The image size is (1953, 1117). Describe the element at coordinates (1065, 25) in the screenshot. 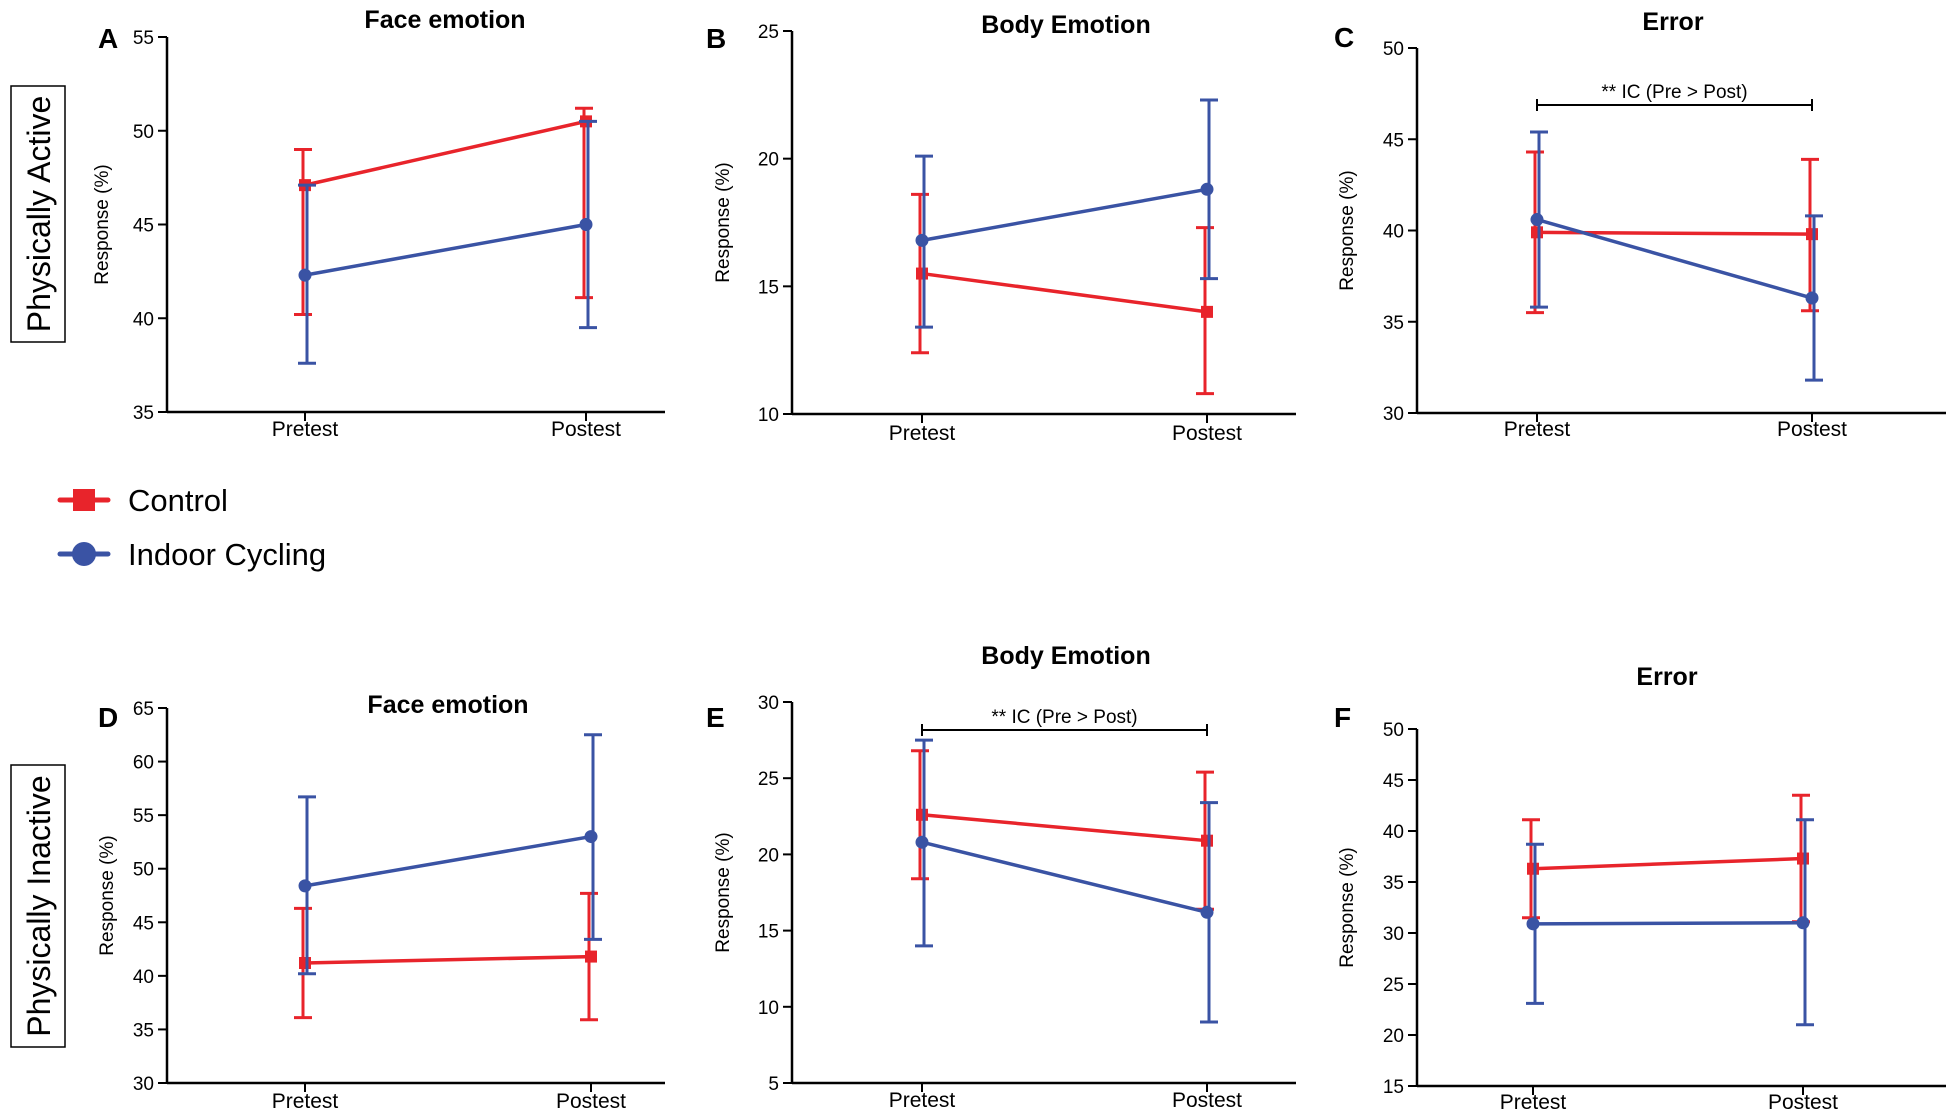

I see `panel-b-title: Body Emotion` at that location.